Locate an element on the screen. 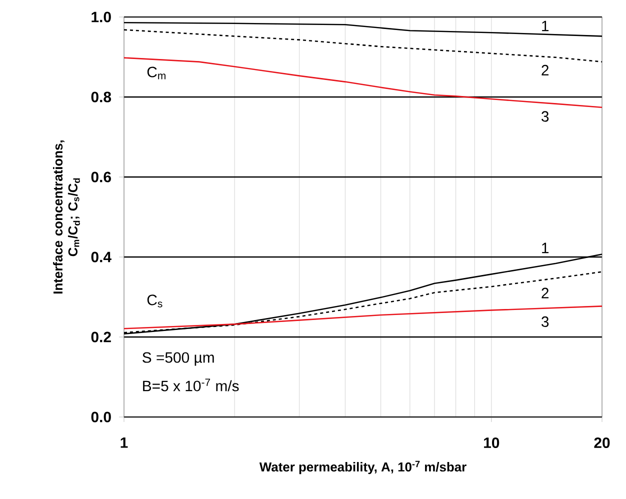 This screenshot has height=499, width=626. x-tick-label: 1 is located at coordinates (124, 442).